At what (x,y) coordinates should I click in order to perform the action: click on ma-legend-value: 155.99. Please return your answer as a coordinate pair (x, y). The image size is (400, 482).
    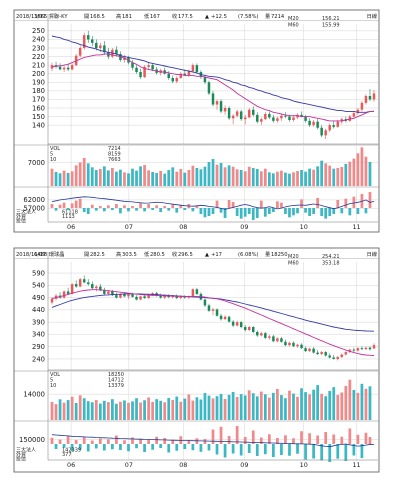
    Looking at the image, I should click on (331, 26).